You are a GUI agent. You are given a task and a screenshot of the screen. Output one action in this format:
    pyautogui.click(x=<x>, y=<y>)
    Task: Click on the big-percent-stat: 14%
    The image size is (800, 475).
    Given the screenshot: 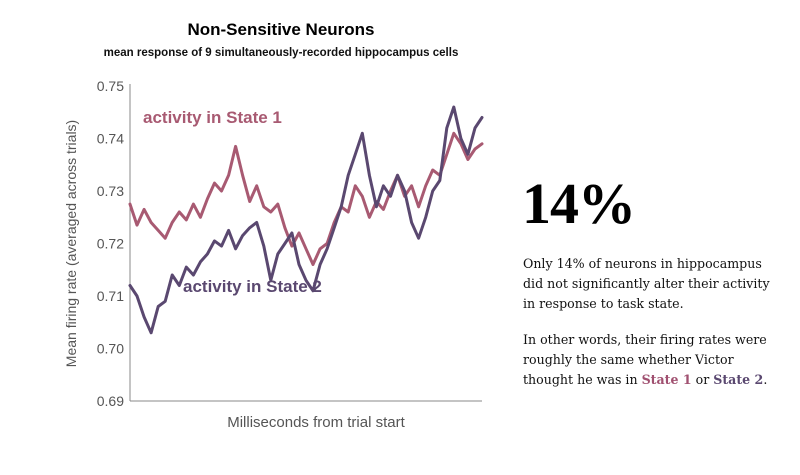 What is the action you would take?
    pyautogui.click(x=579, y=203)
    